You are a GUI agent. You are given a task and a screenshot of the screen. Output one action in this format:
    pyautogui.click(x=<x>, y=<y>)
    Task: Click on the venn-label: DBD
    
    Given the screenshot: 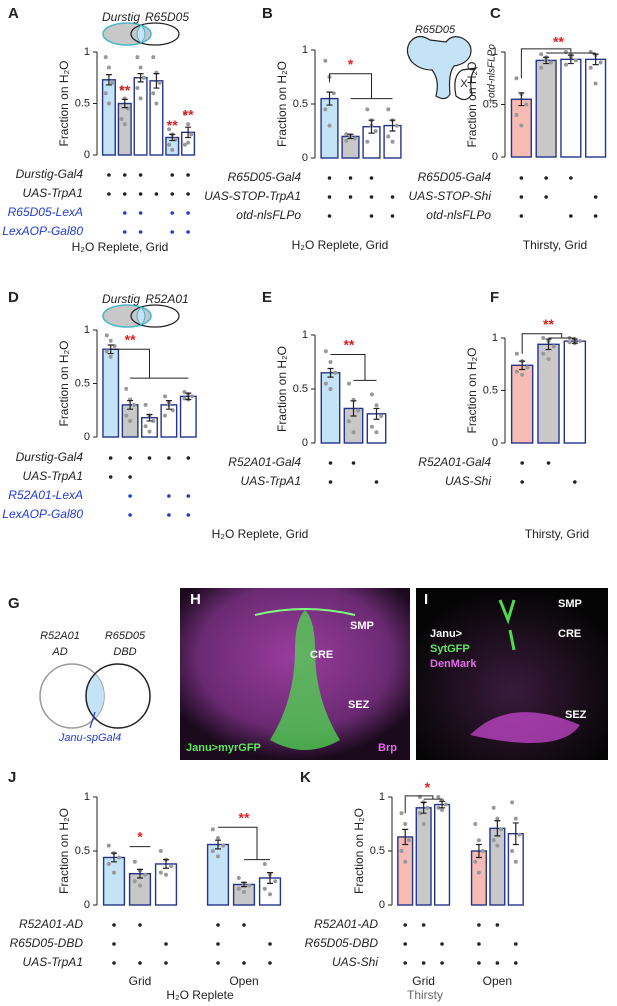 What is the action you would take?
    pyautogui.click(x=124, y=652)
    